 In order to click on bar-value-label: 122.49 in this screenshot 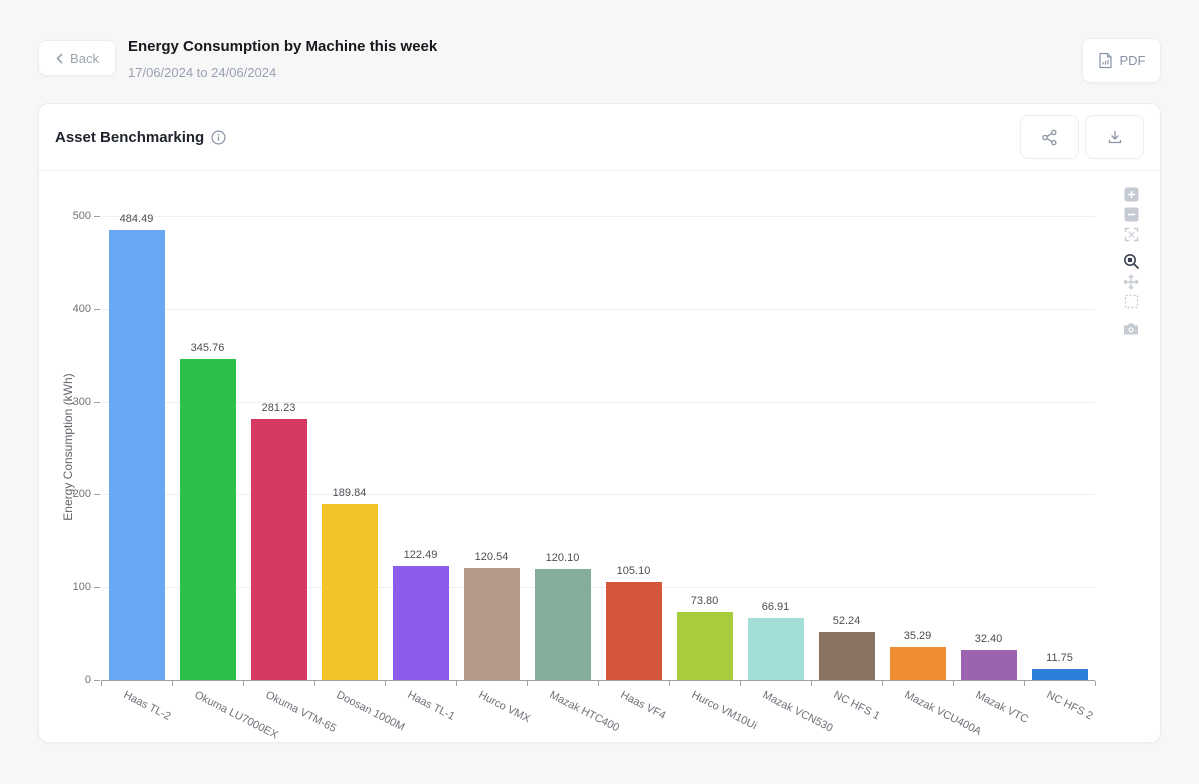, I will do `click(420, 555)`.